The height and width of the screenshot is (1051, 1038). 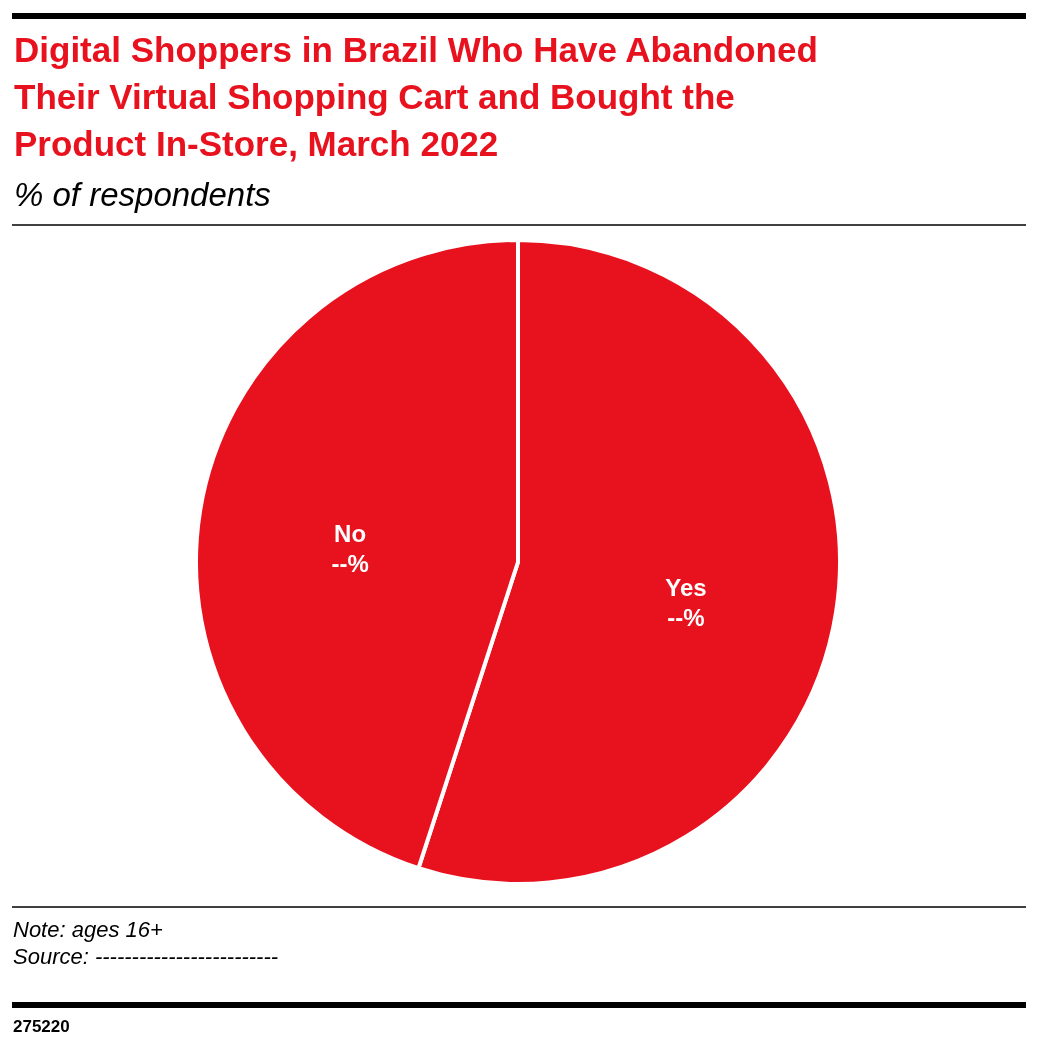 What do you see at coordinates (142, 194) in the screenshot?
I see `chart-subtitle: % of respondents` at bounding box center [142, 194].